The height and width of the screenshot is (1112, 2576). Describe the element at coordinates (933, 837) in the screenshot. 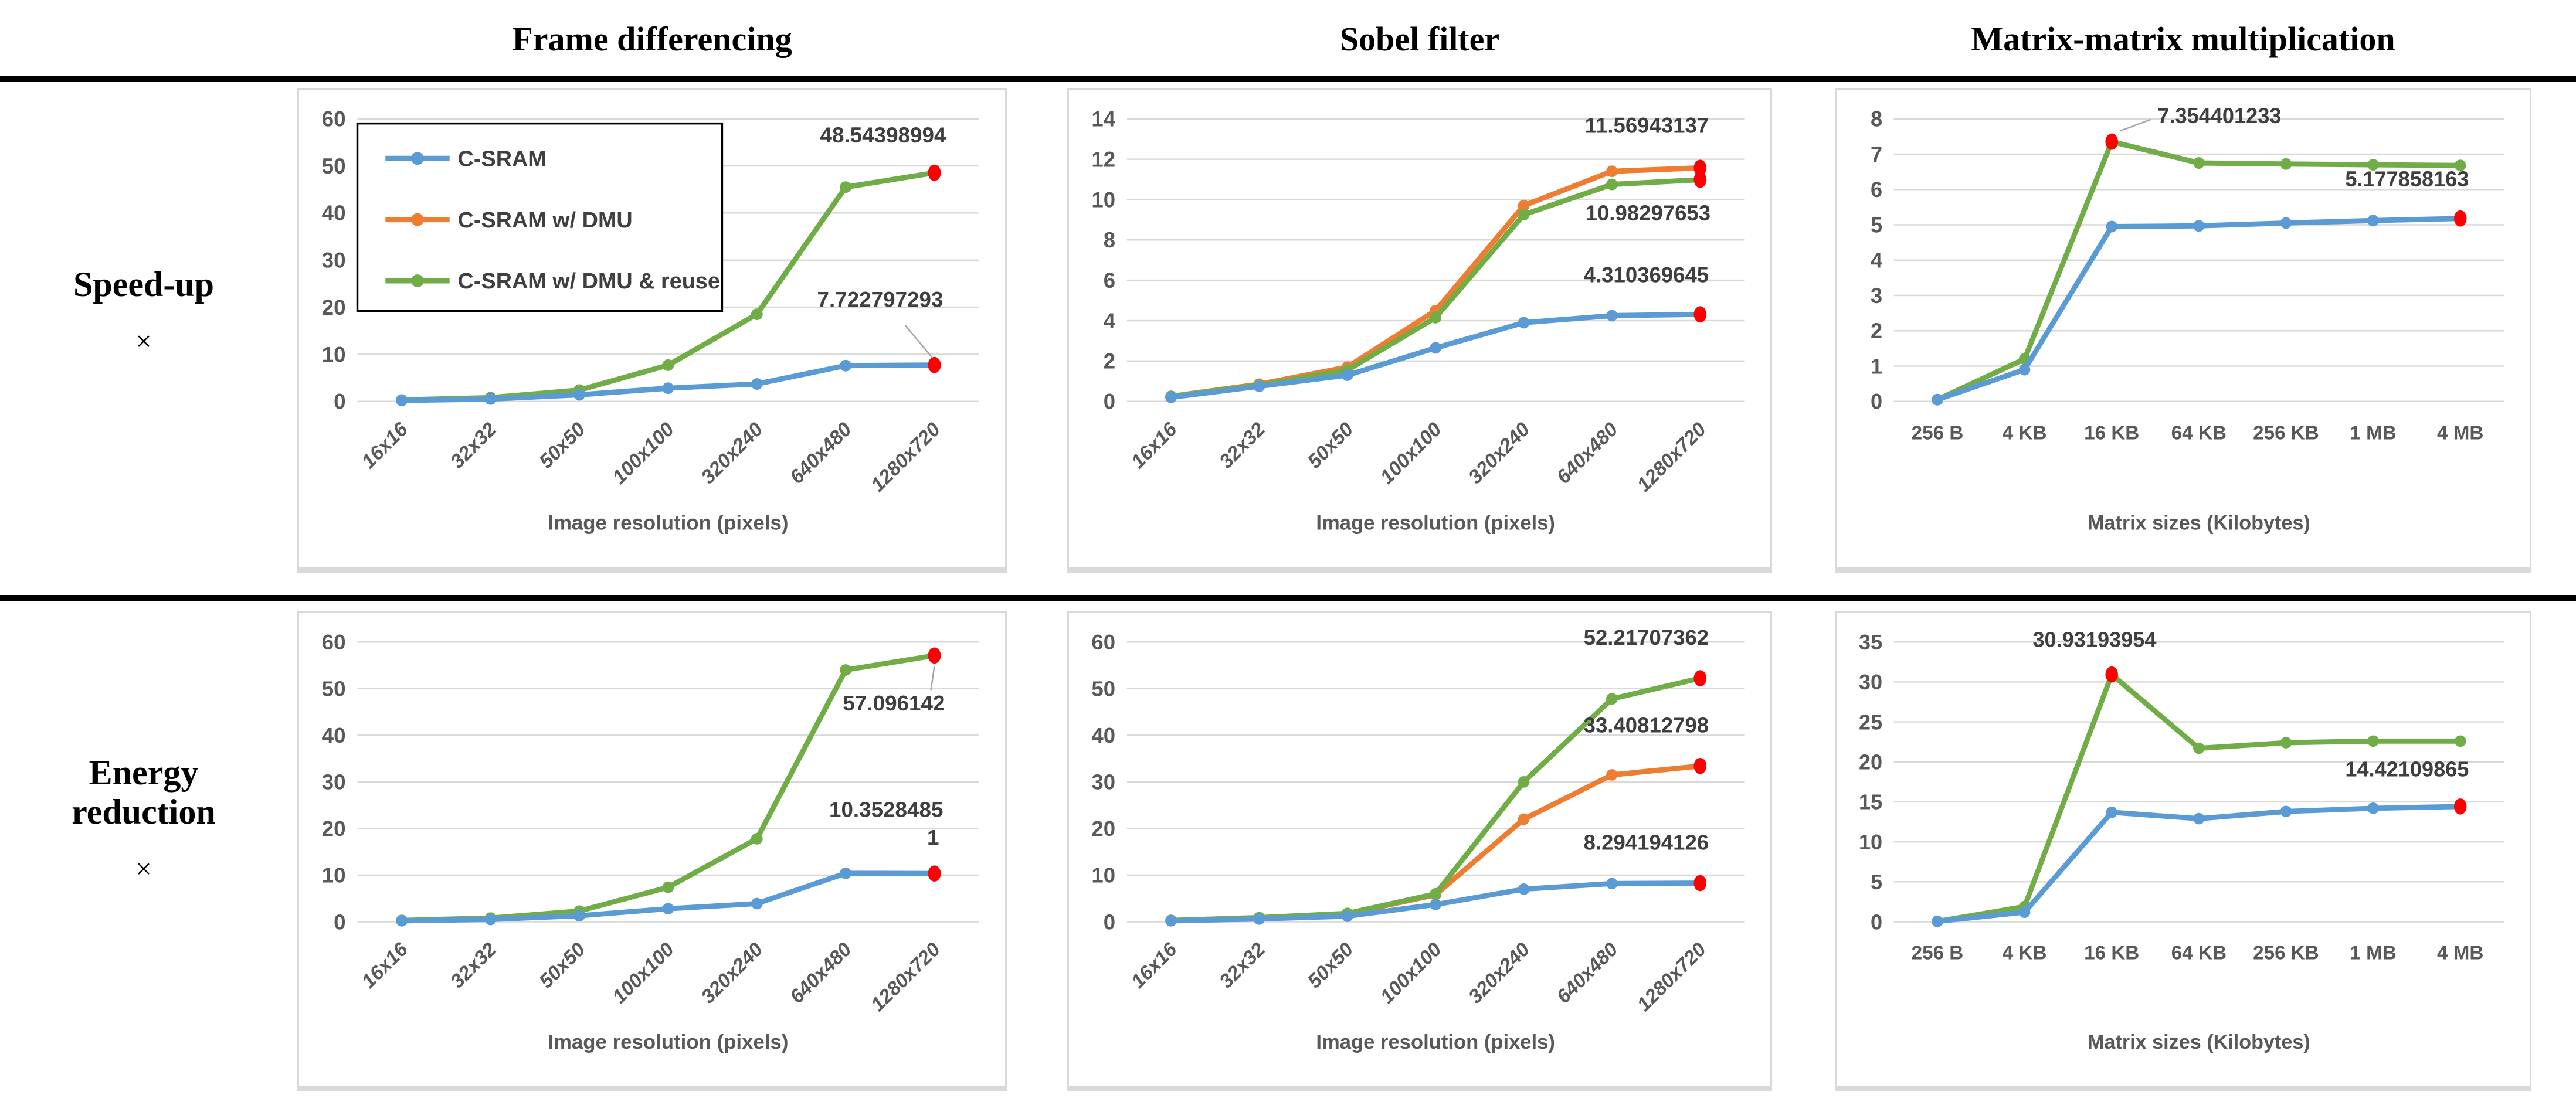

I see `data-label: 1` at that location.